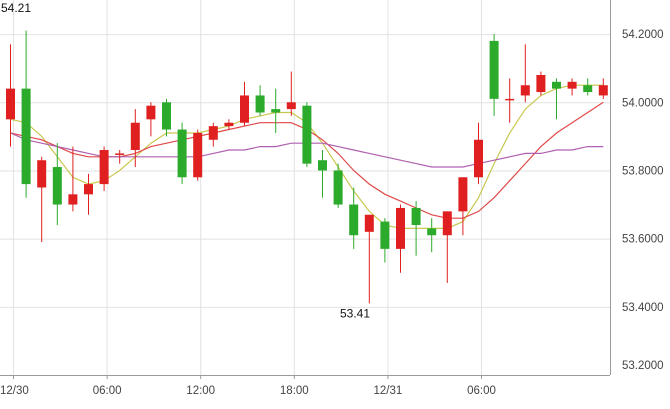  I want to click on max-price-label: 54.21, so click(16, 8).